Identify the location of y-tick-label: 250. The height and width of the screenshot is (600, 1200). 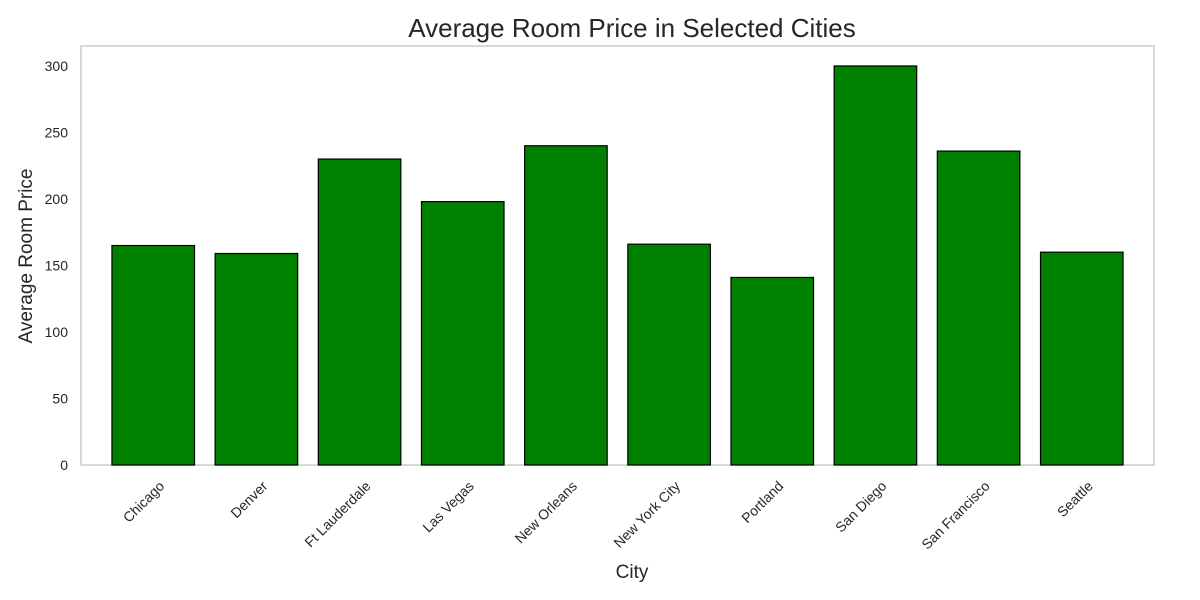
(57, 132).